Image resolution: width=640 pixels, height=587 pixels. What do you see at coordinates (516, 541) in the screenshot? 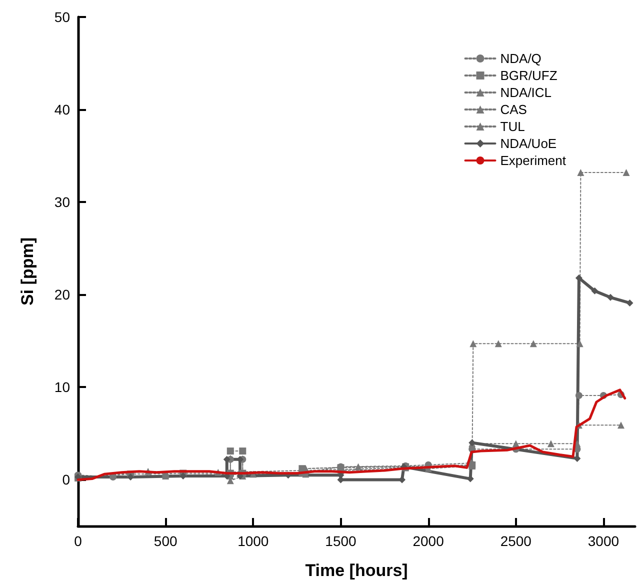
I see `x-tick-label: 2500` at bounding box center [516, 541].